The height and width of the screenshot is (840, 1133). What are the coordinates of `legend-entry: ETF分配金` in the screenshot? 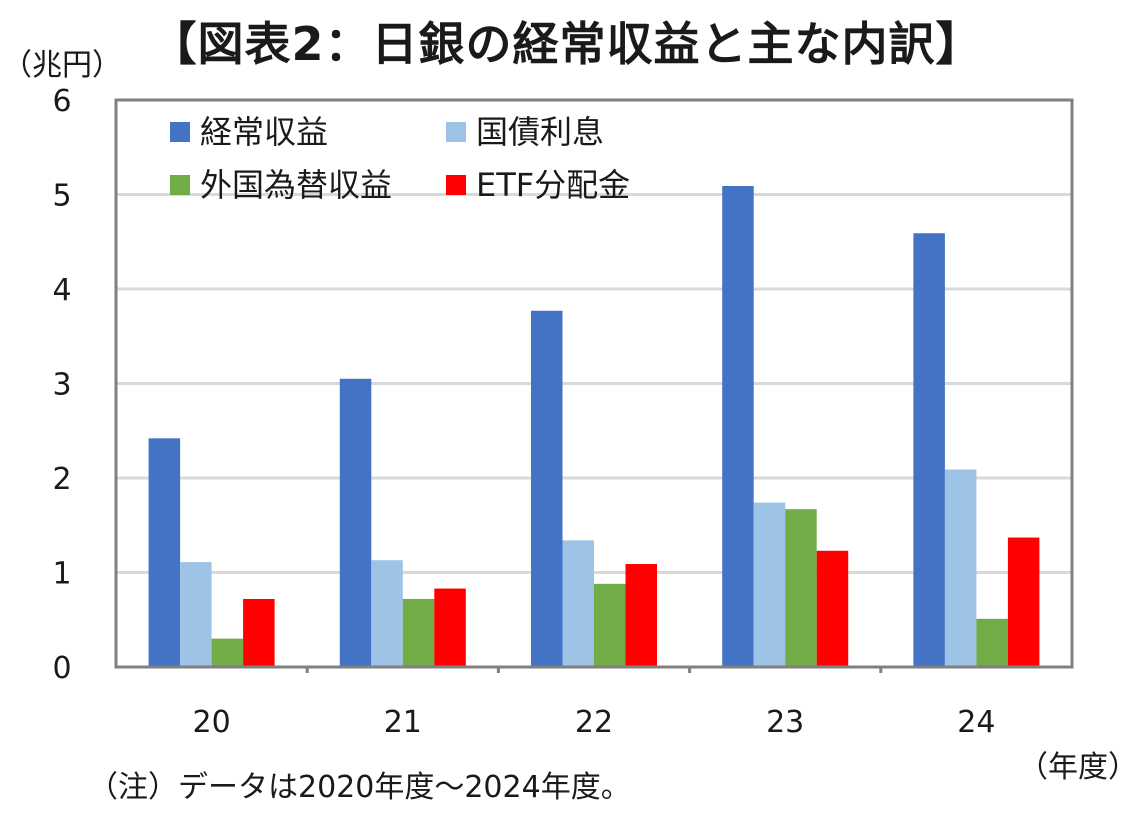 It's located at (553, 185).